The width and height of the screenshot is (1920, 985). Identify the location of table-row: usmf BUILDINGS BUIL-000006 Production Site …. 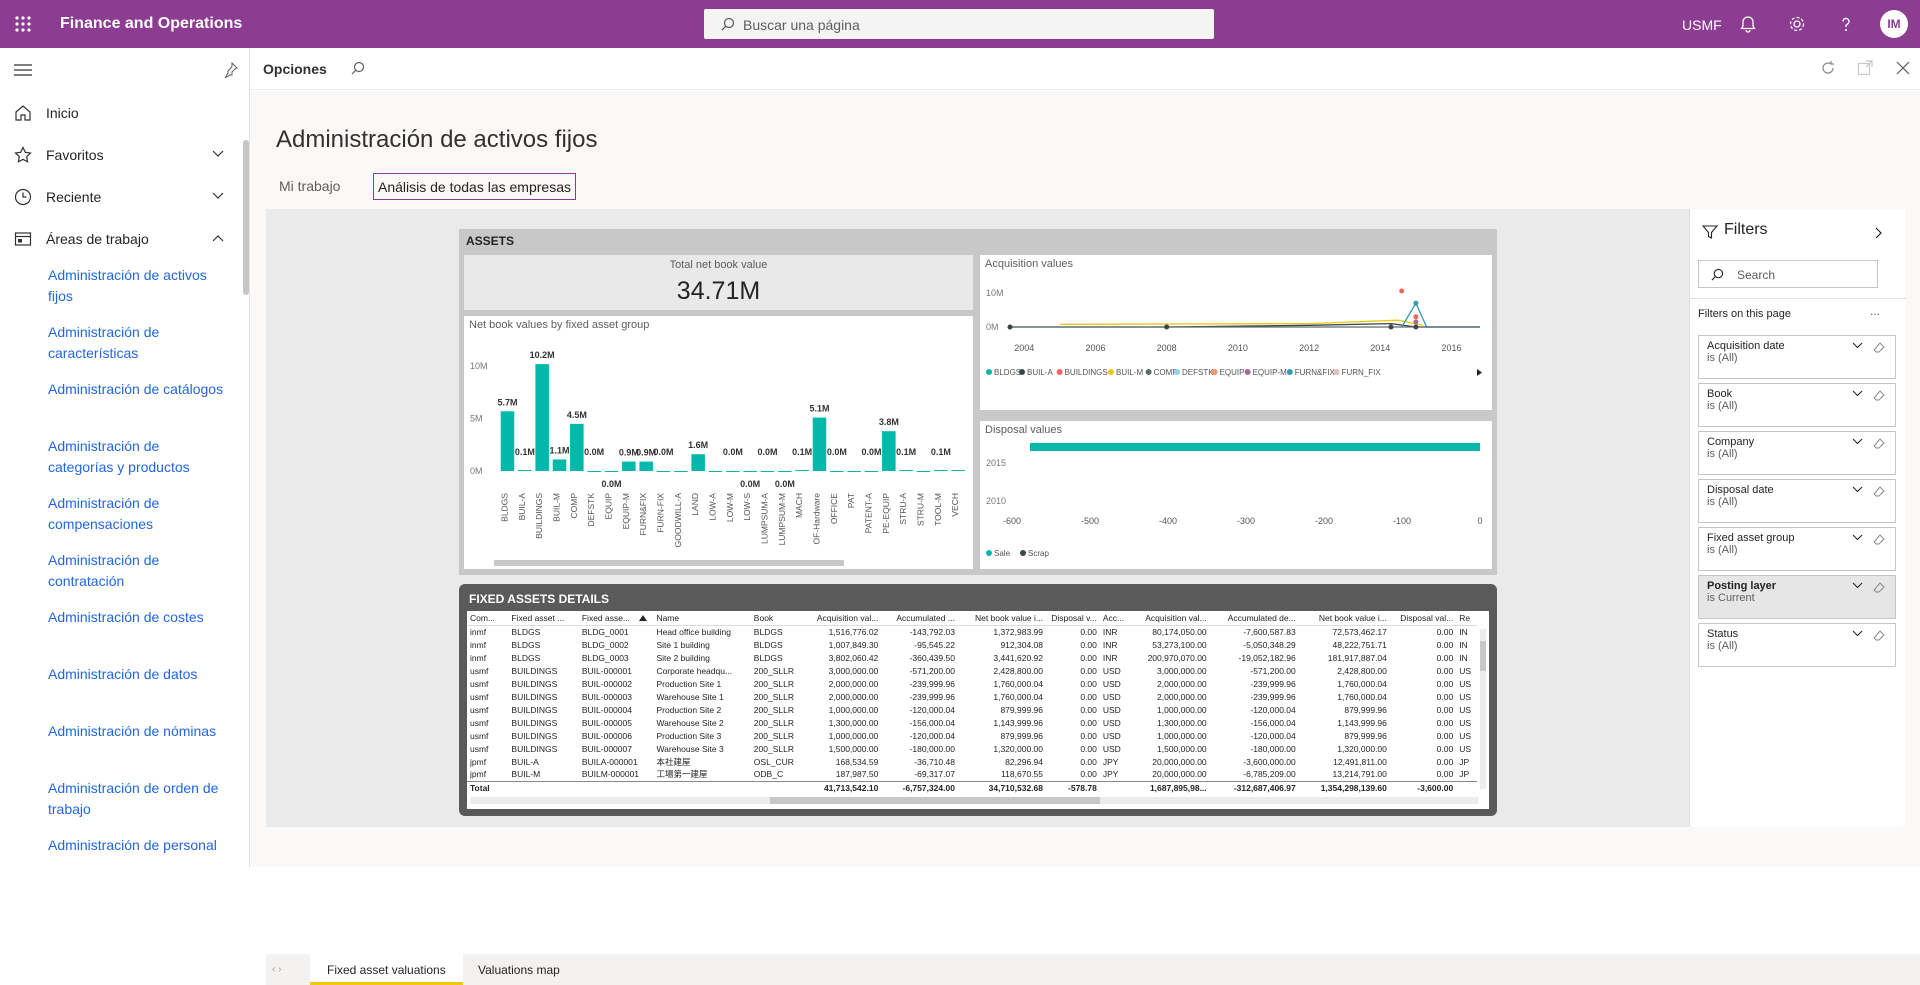
(972, 735).